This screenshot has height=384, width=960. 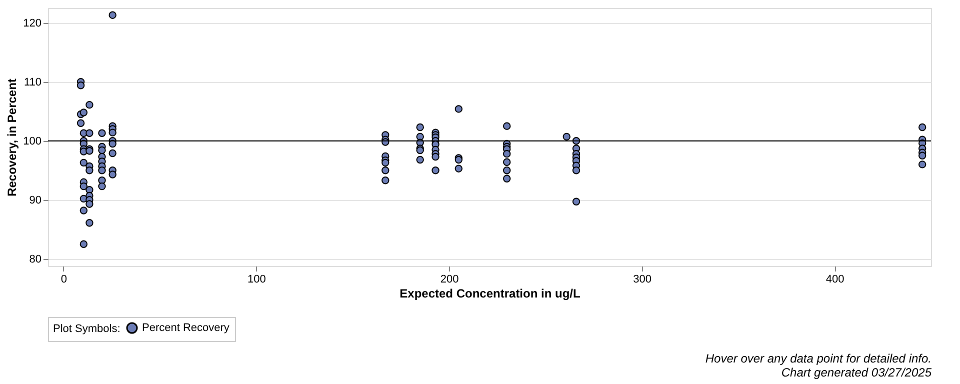 I want to click on x-tick-label: 300, so click(x=642, y=280).